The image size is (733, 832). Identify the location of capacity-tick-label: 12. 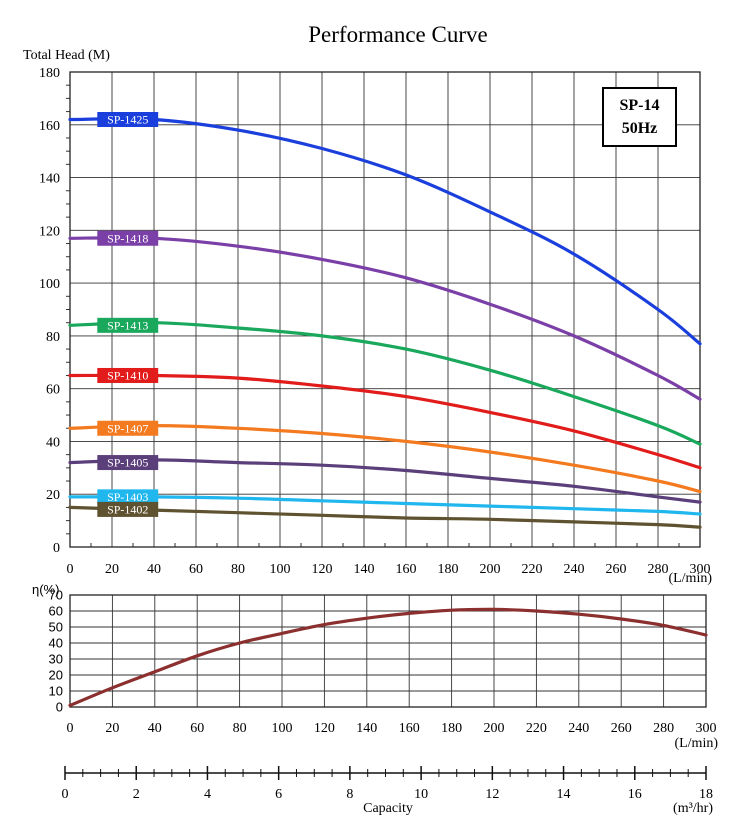
(492, 794).